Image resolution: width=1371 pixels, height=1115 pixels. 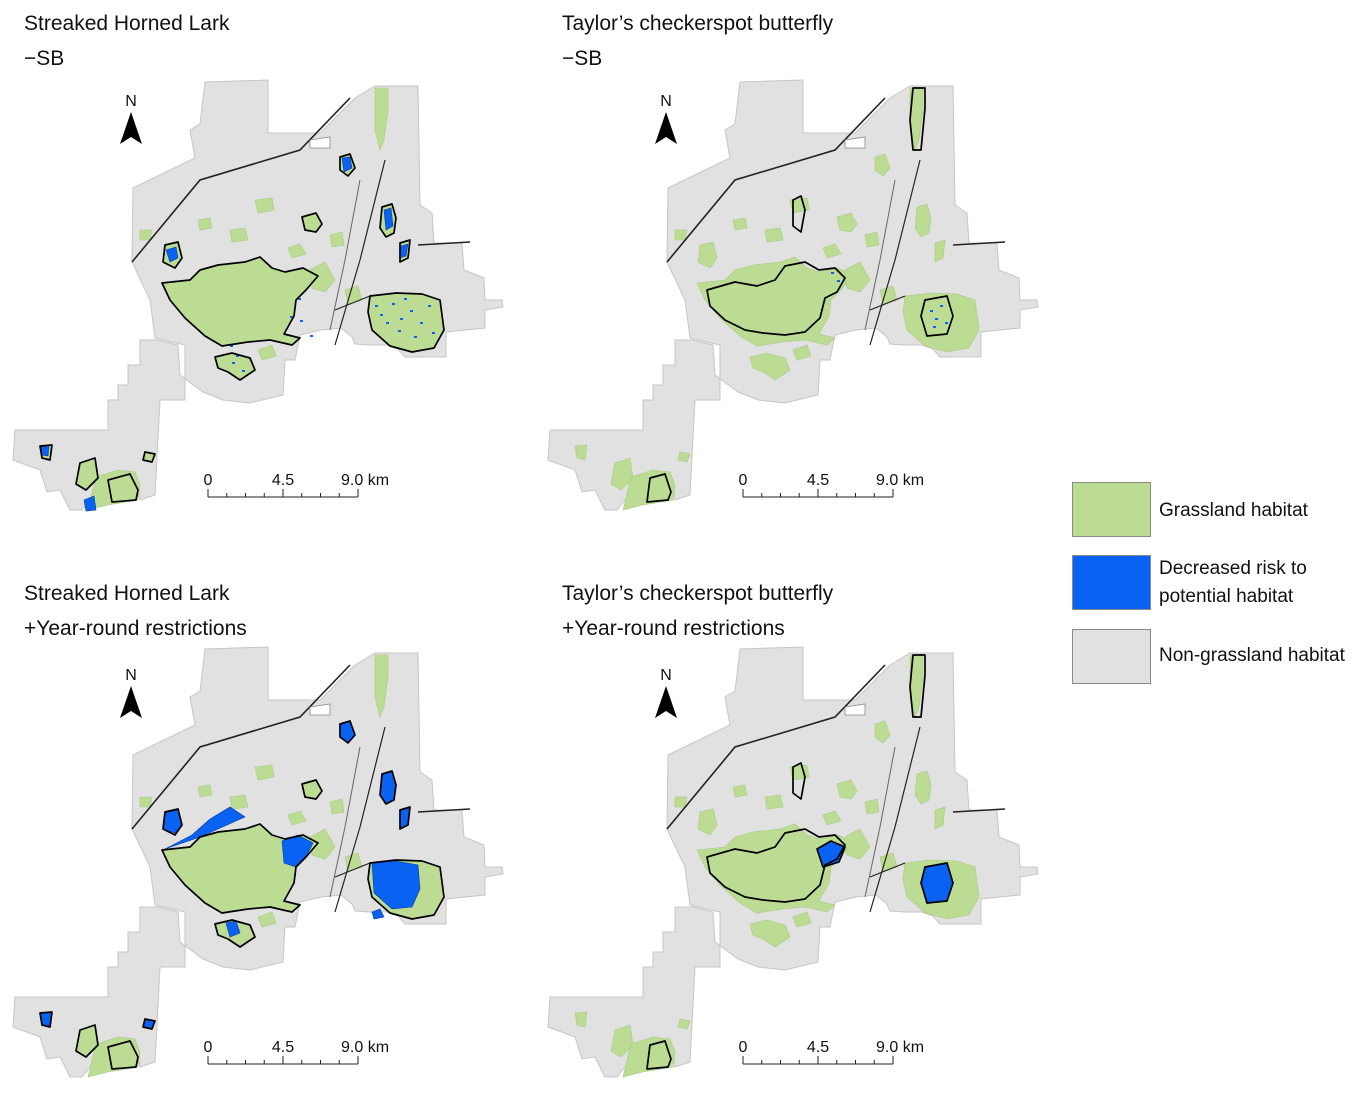 What do you see at coordinates (135, 628) in the screenshot?
I see `panel-title-scenario: +Year-round restrictions` at bounding box center [135, 628].